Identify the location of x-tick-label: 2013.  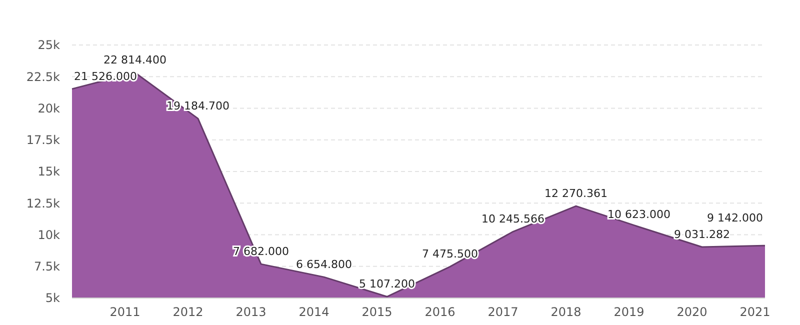
(251, 312).